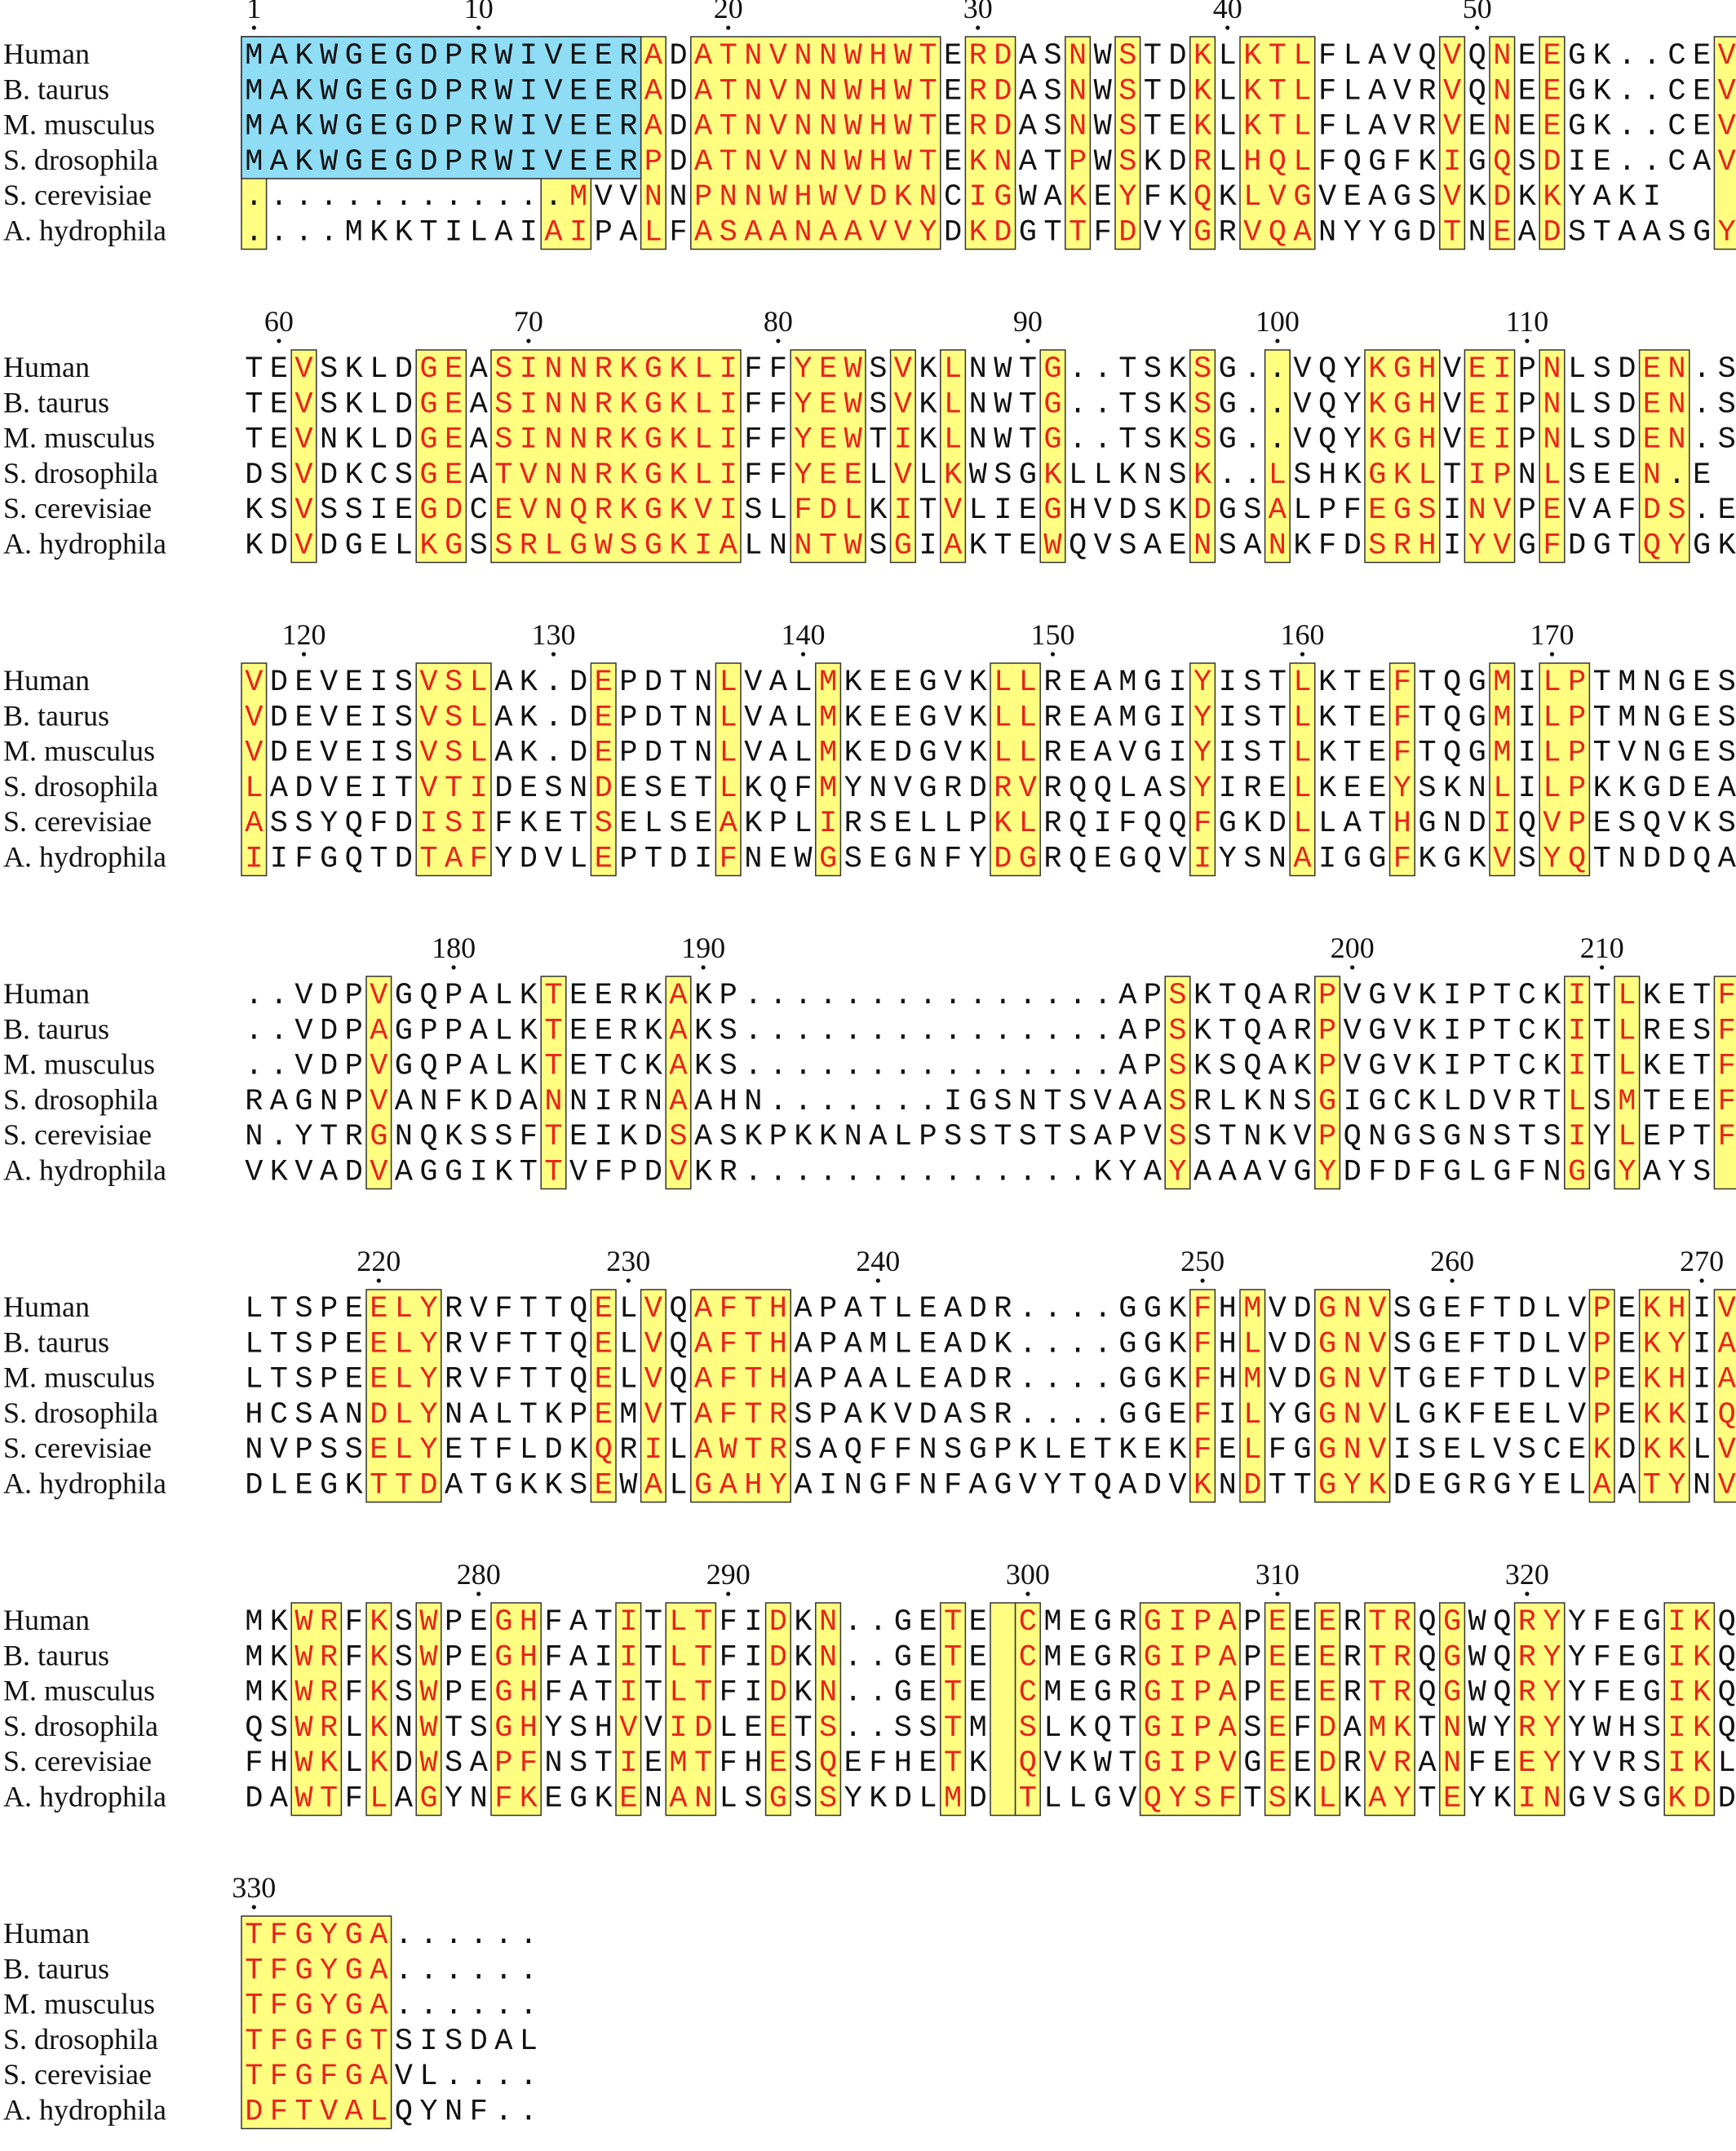 The image size is (1736, 2151). Describe the element at coordinates (728, 1574) in the screenshot. I see `position-number: 290` at that location.